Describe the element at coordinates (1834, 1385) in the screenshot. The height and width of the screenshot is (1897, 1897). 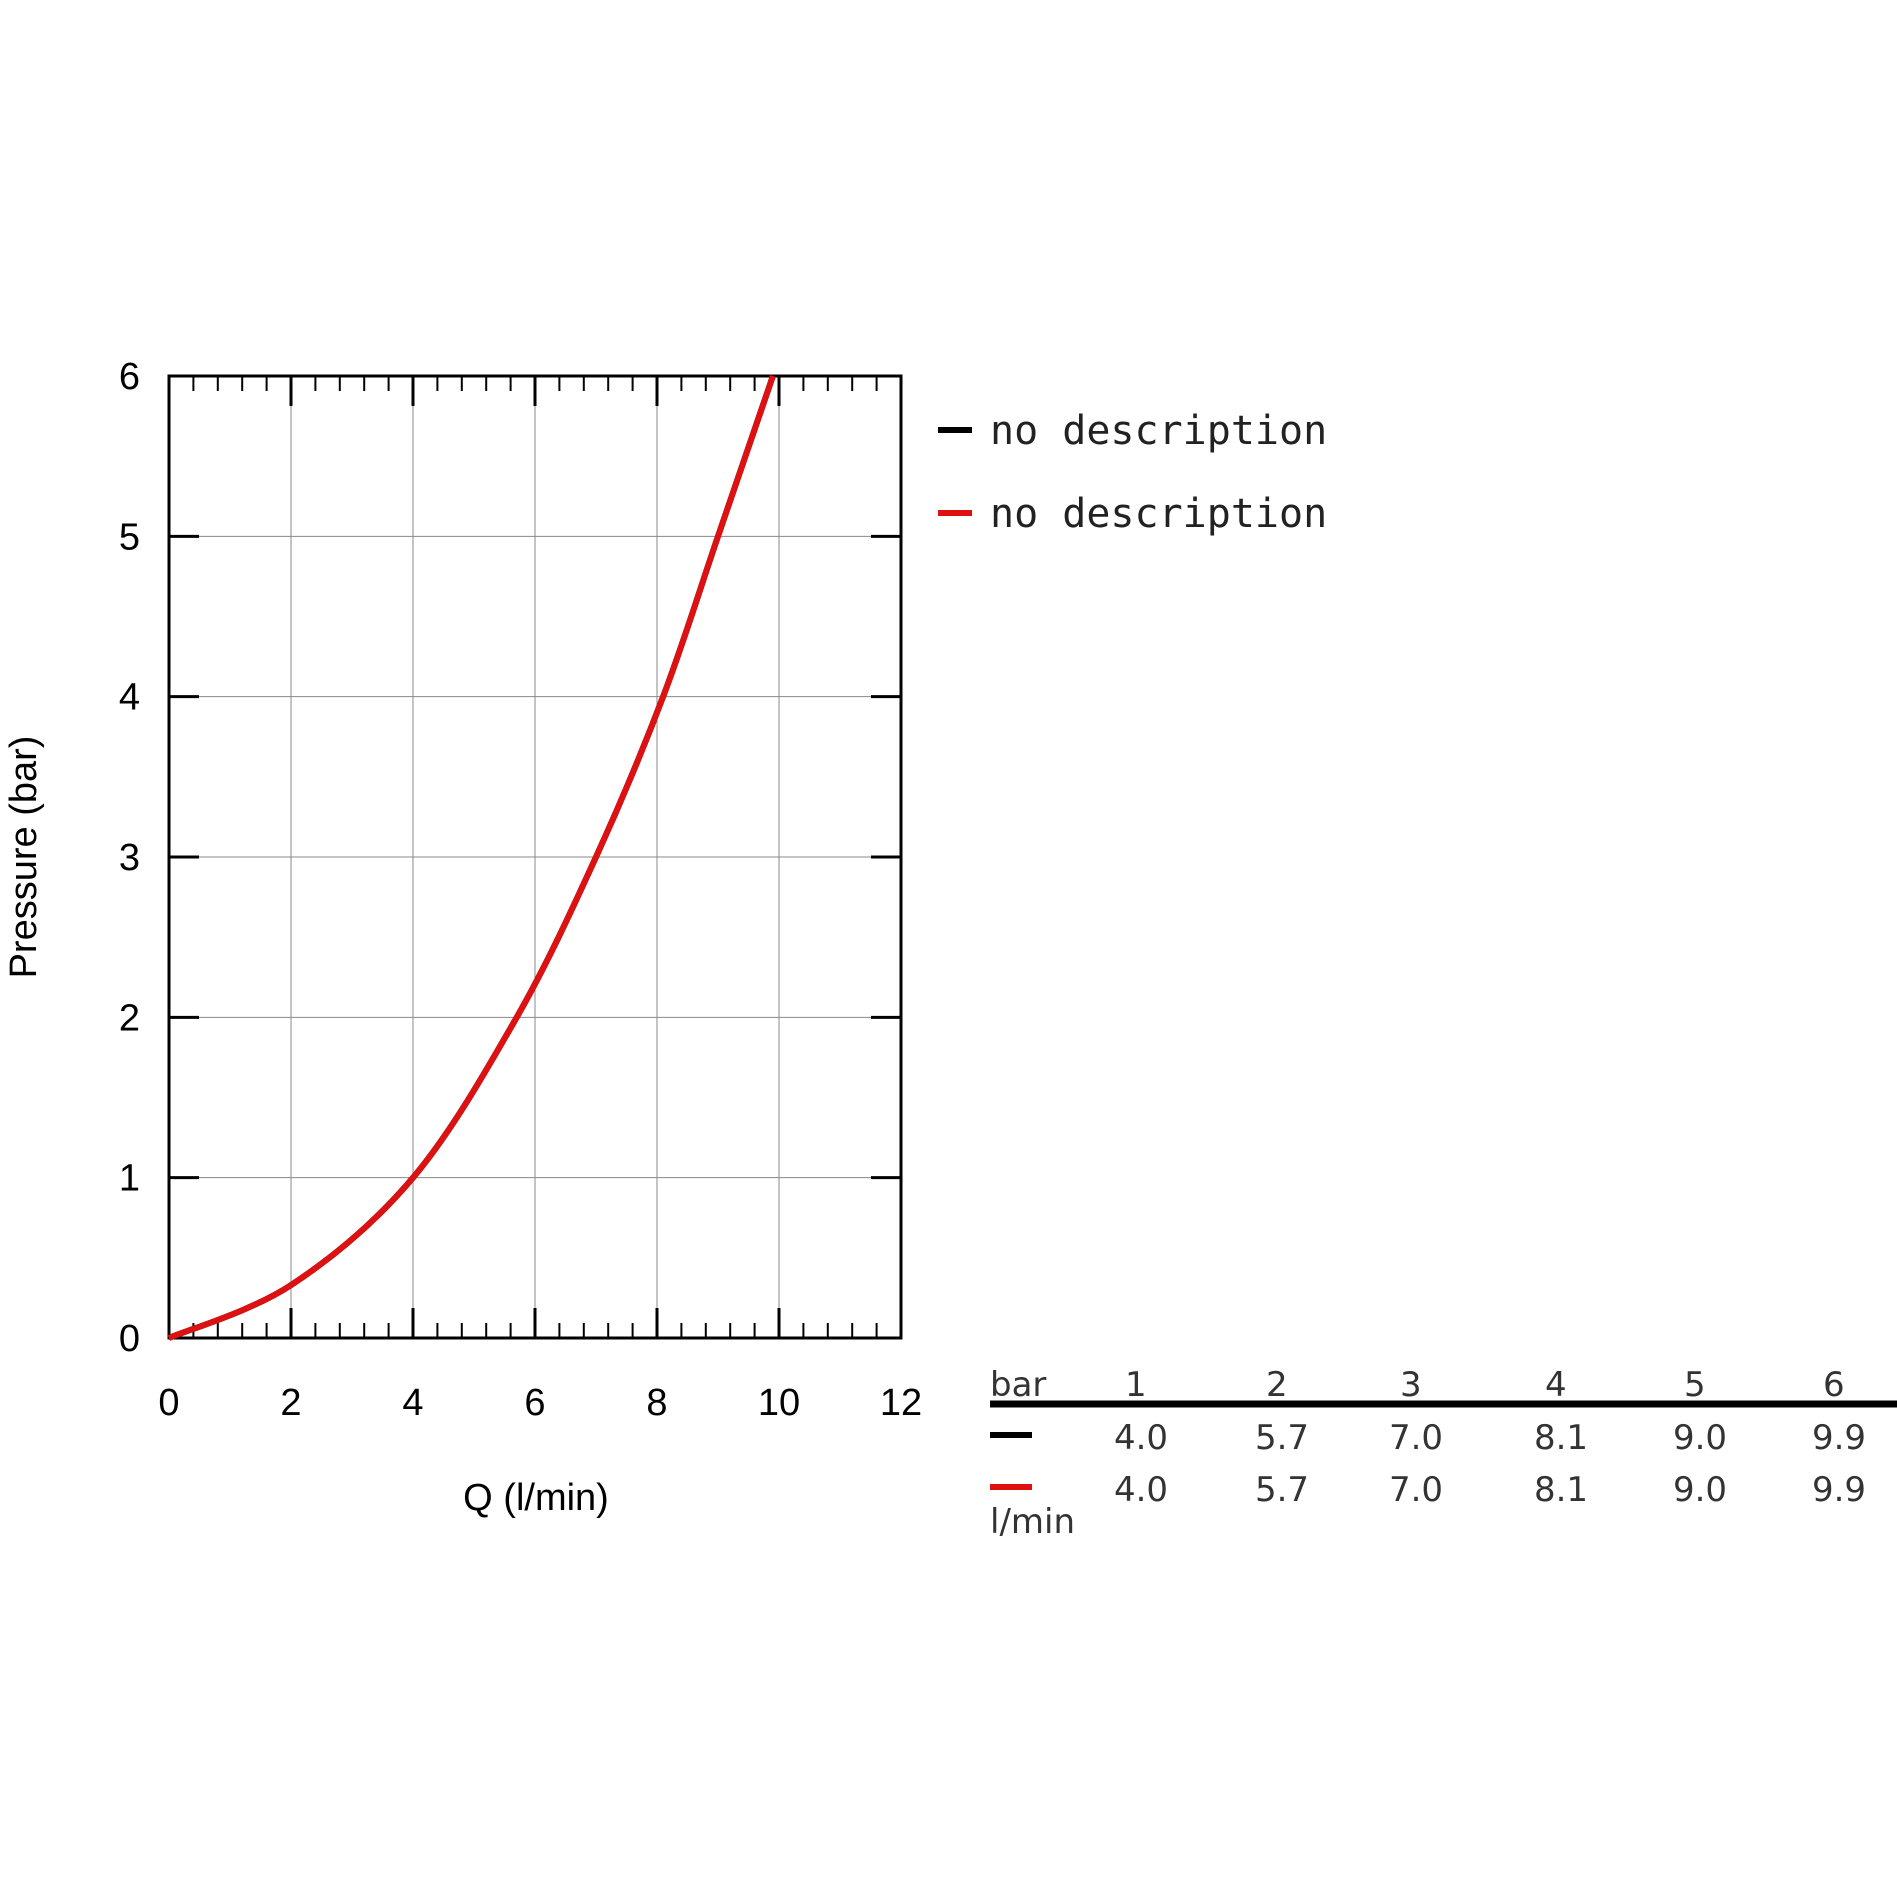
I see `table-column-header: 6` at that location.